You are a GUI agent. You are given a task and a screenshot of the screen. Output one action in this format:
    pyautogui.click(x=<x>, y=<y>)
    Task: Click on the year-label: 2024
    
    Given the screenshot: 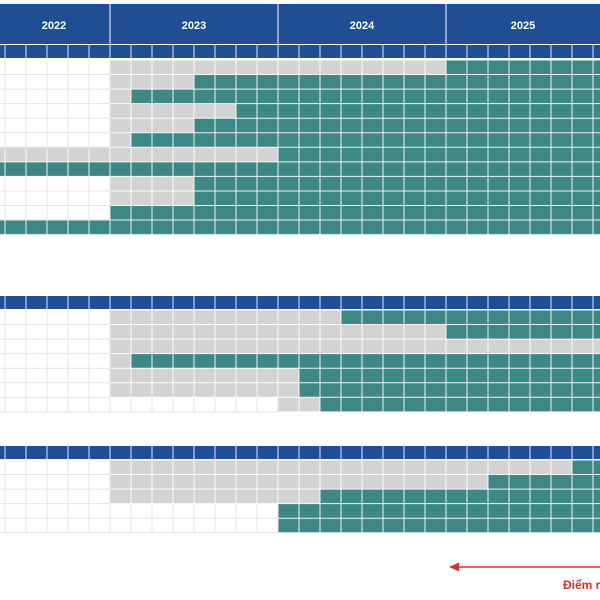 What is the action you would take?
    pyautogui.click(x=362, y=26)
    